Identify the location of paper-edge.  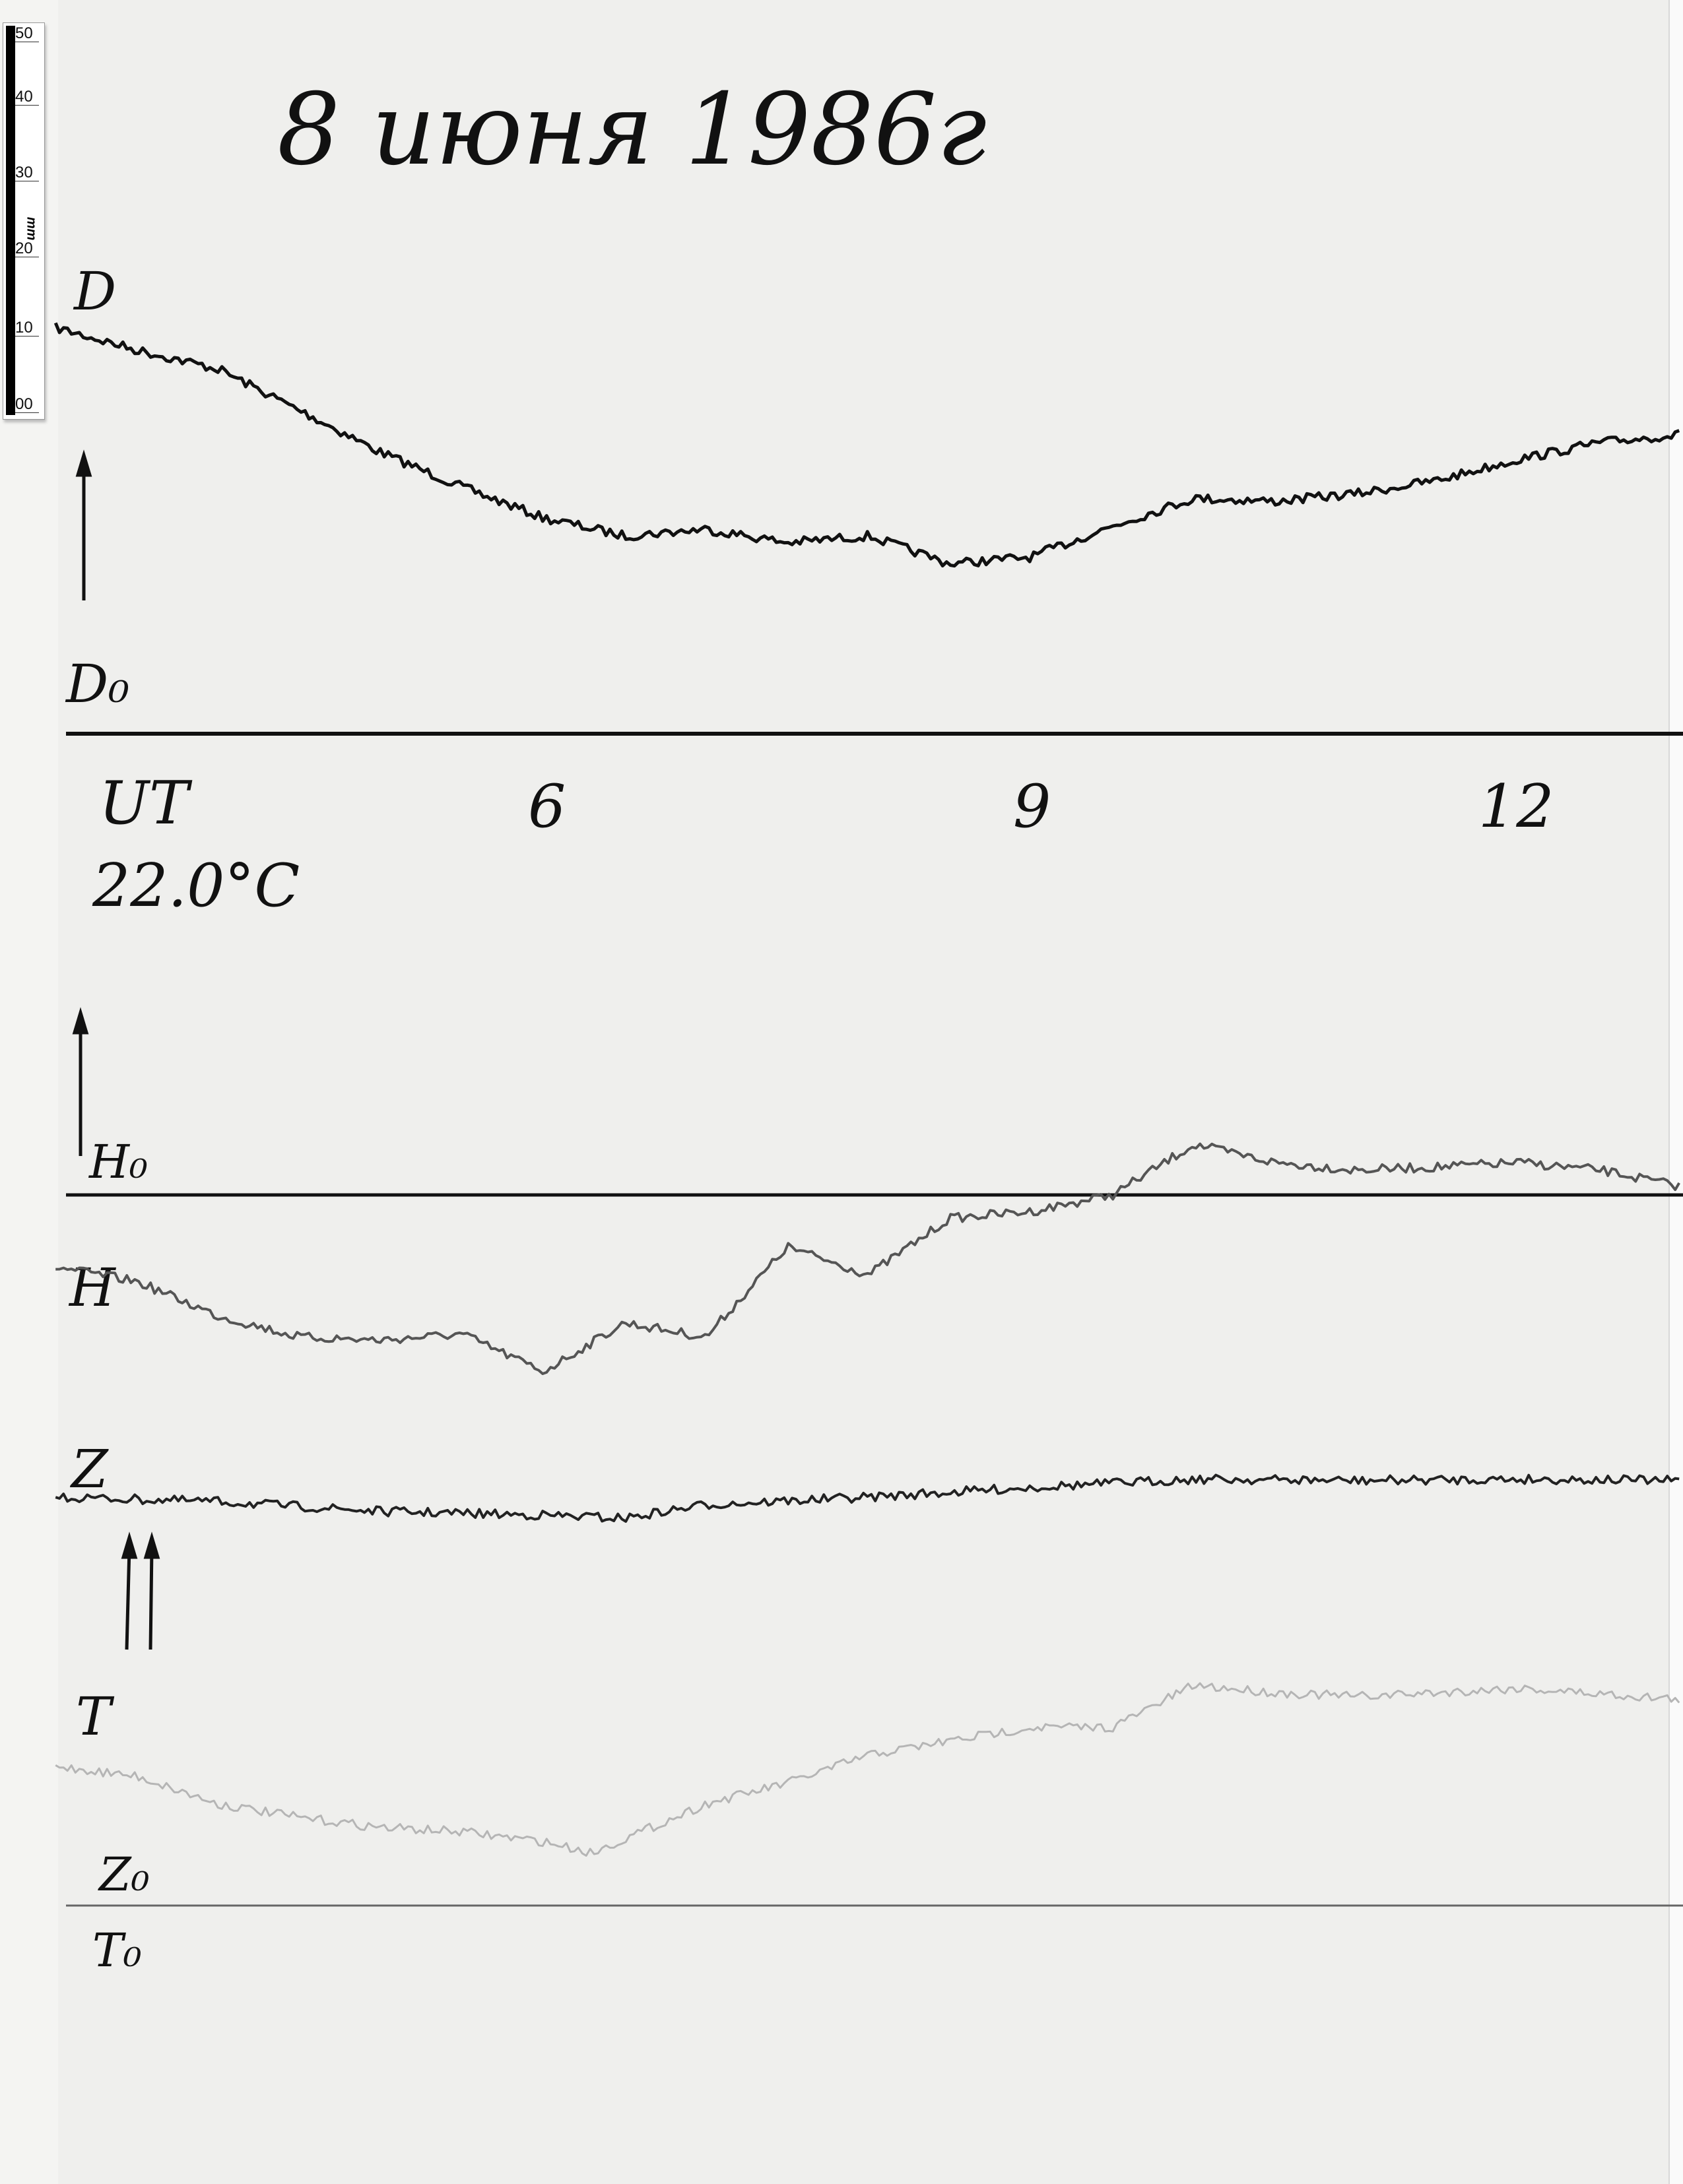
(1675, 1092).